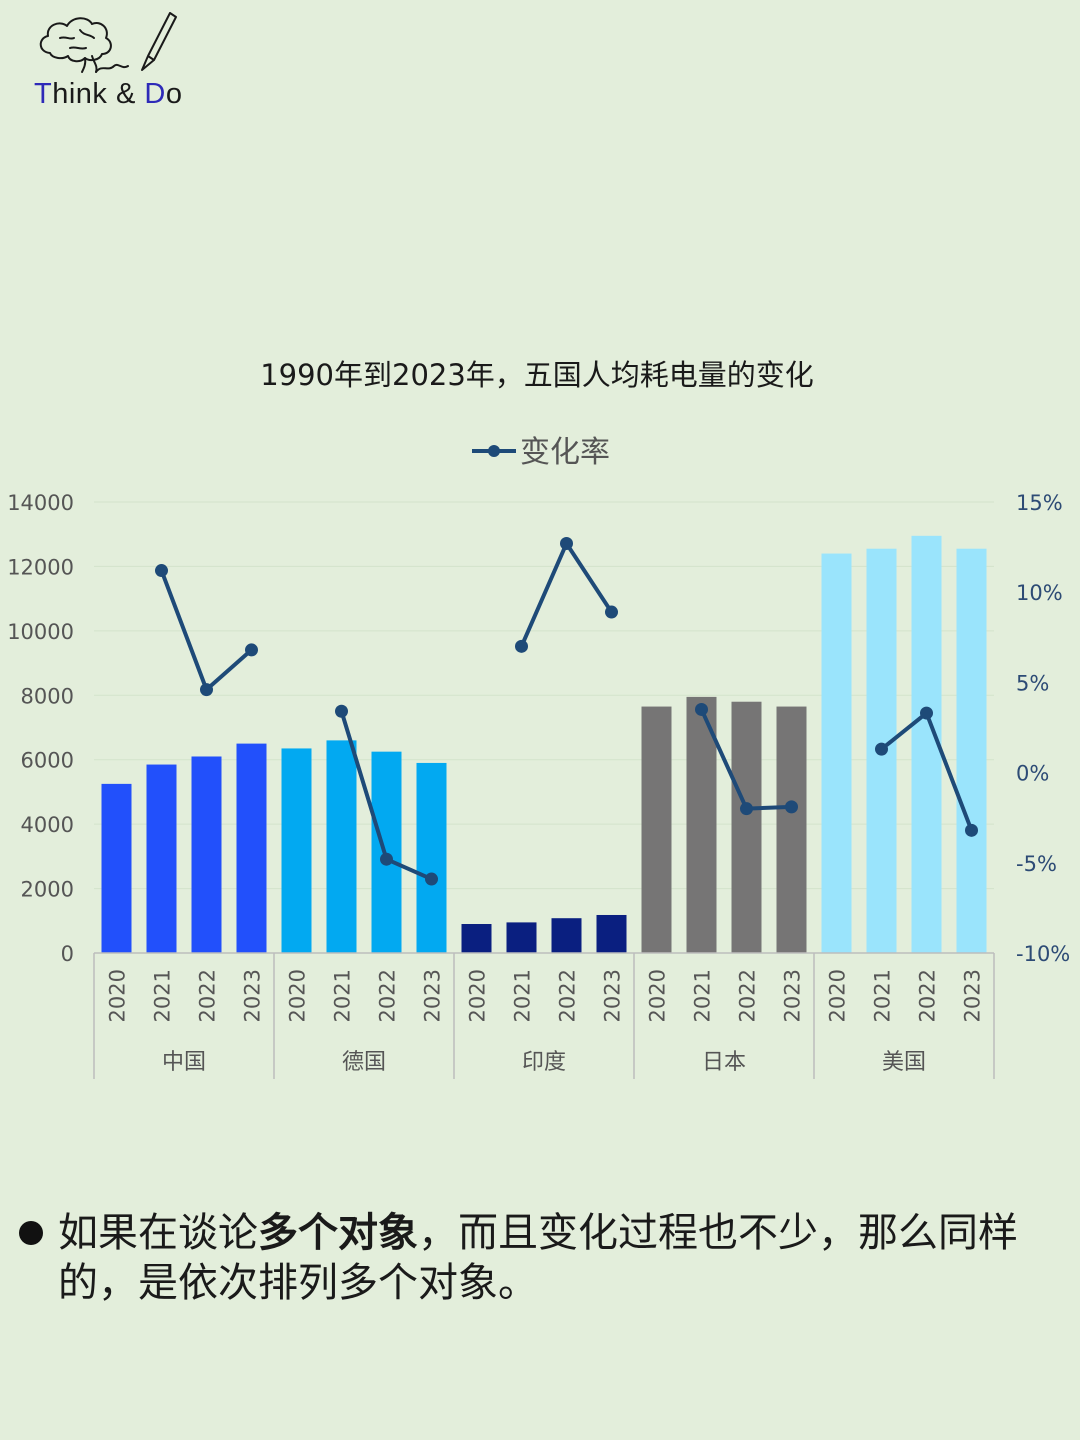 The image size is (1080, 1440). What do you see at coordinates (184, 1062) in the screenshot?
I see `group-label: 中国` at bounding box center [184, 1062].